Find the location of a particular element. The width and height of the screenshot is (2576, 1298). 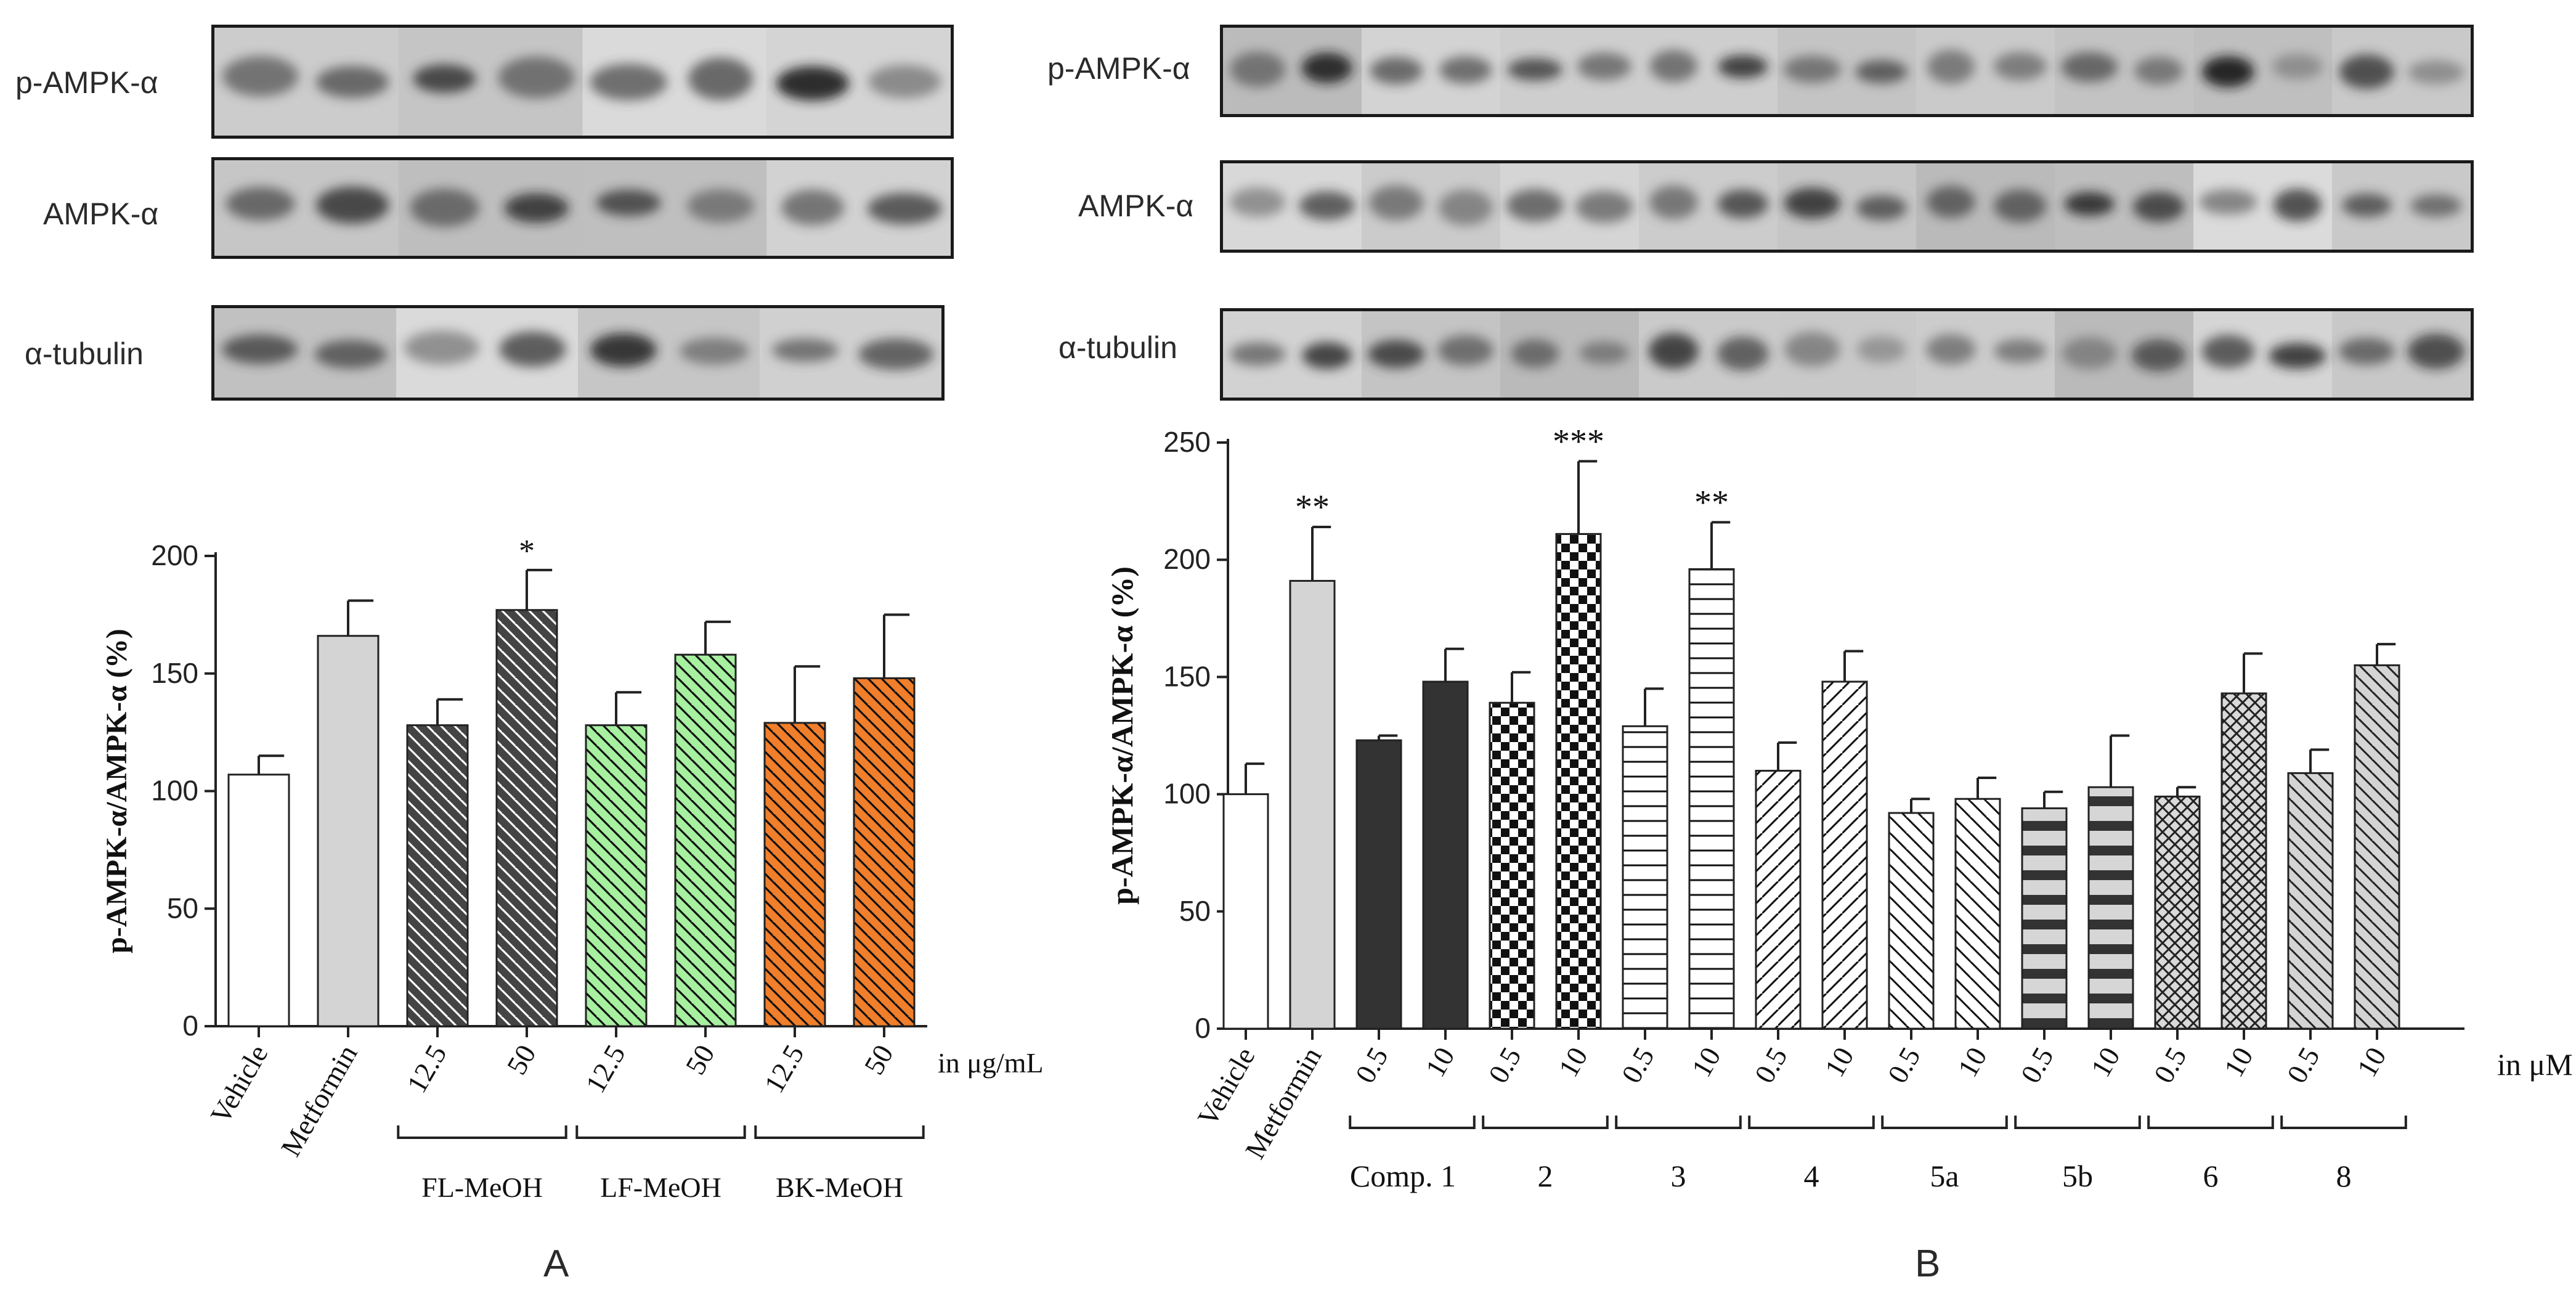

western-blot-b-ampk is located at coordinates (1847, 207).